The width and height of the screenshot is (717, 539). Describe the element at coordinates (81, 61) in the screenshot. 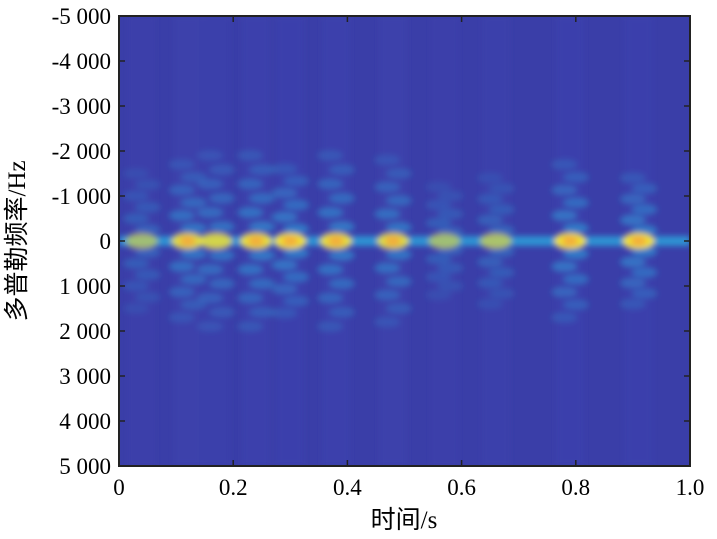

I see `y-tick-label: -4 000` at that location.